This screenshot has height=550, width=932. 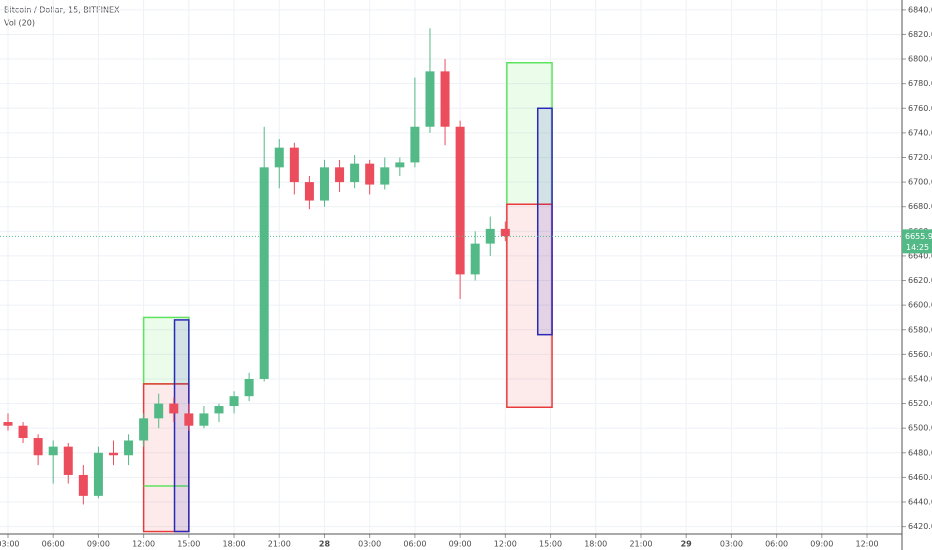 What do you see at coordinates (920, 305) in the screenshot?
I see `y-tick-label: 6600.0` at bounding box center [920, 305].